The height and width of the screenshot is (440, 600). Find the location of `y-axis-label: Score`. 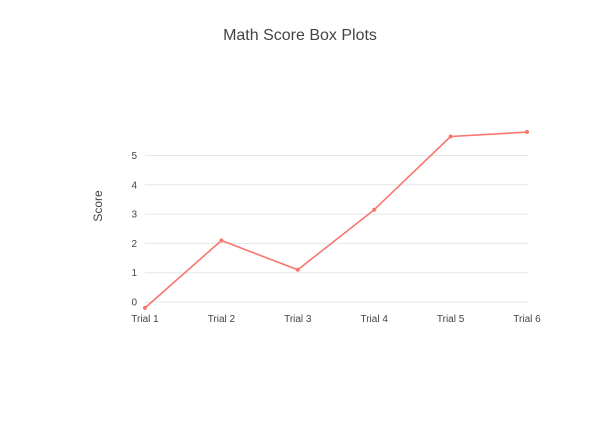

y-axis-label: Score is located at coordinates (98, 206).